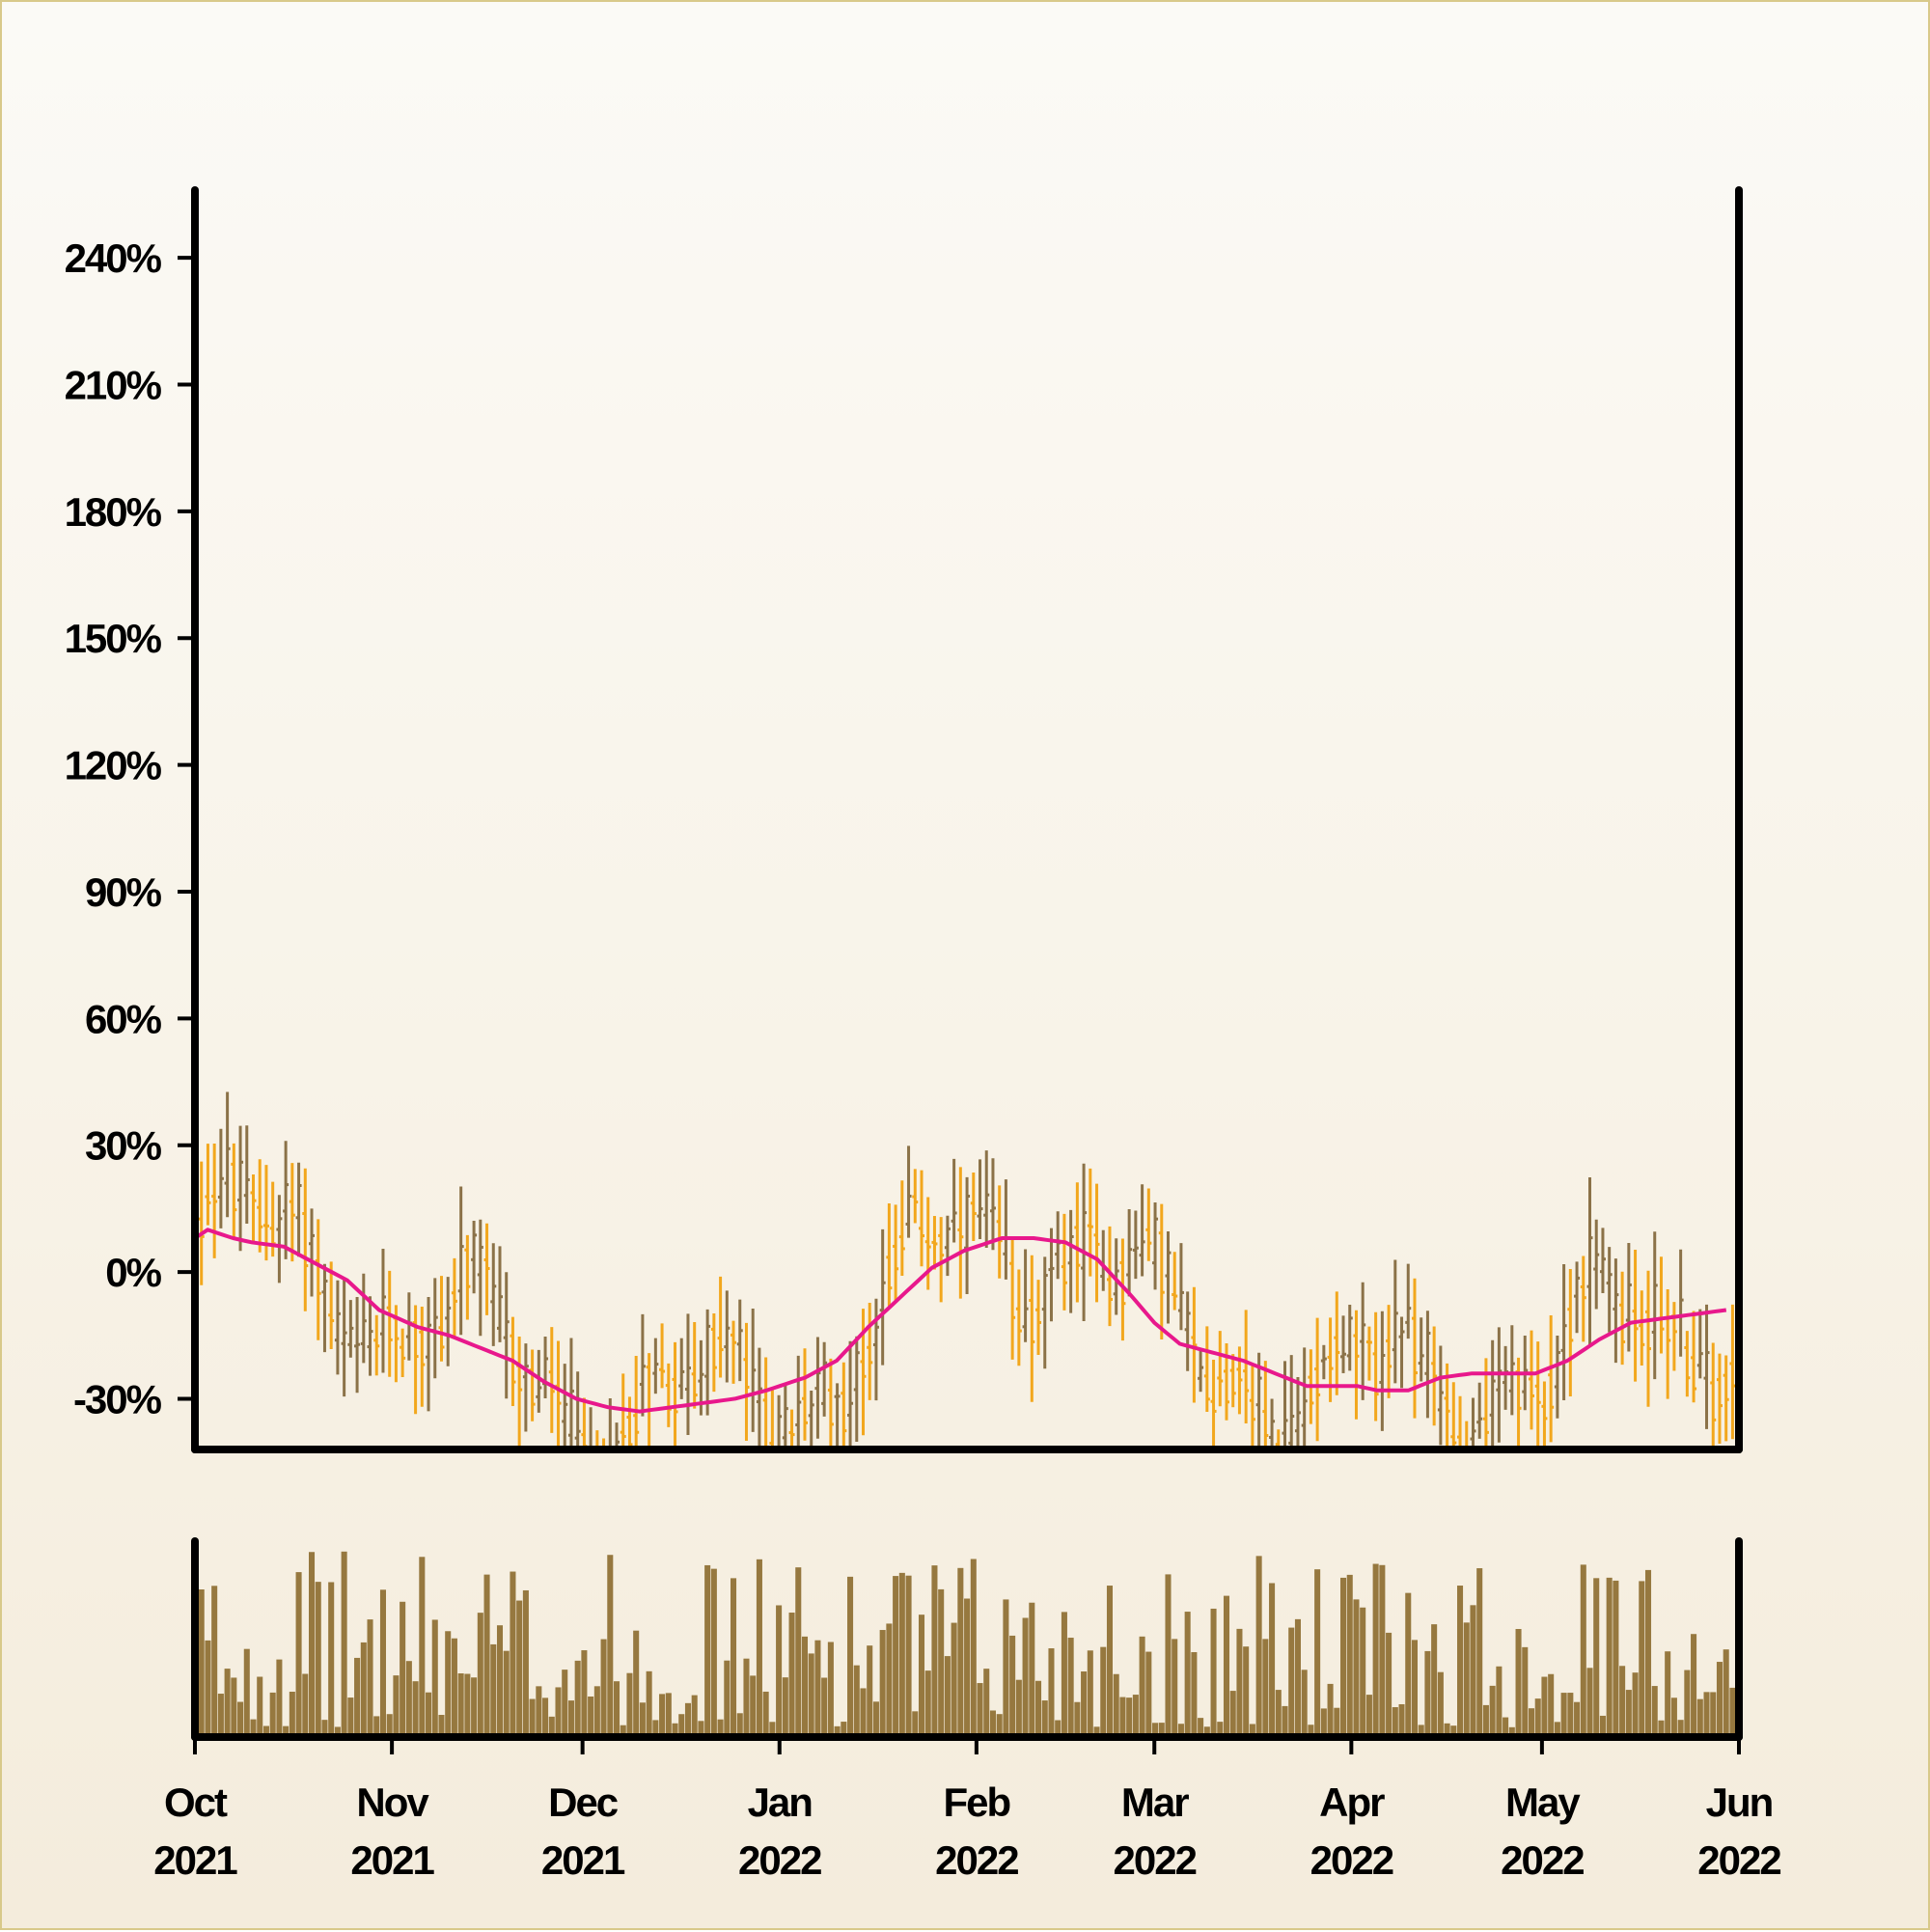 The width and height of the screenshot is (1930, 1932). Describe the element at coordinates (113, 638) in the screenshot. I see `y-tick-label: 150%` at that location.